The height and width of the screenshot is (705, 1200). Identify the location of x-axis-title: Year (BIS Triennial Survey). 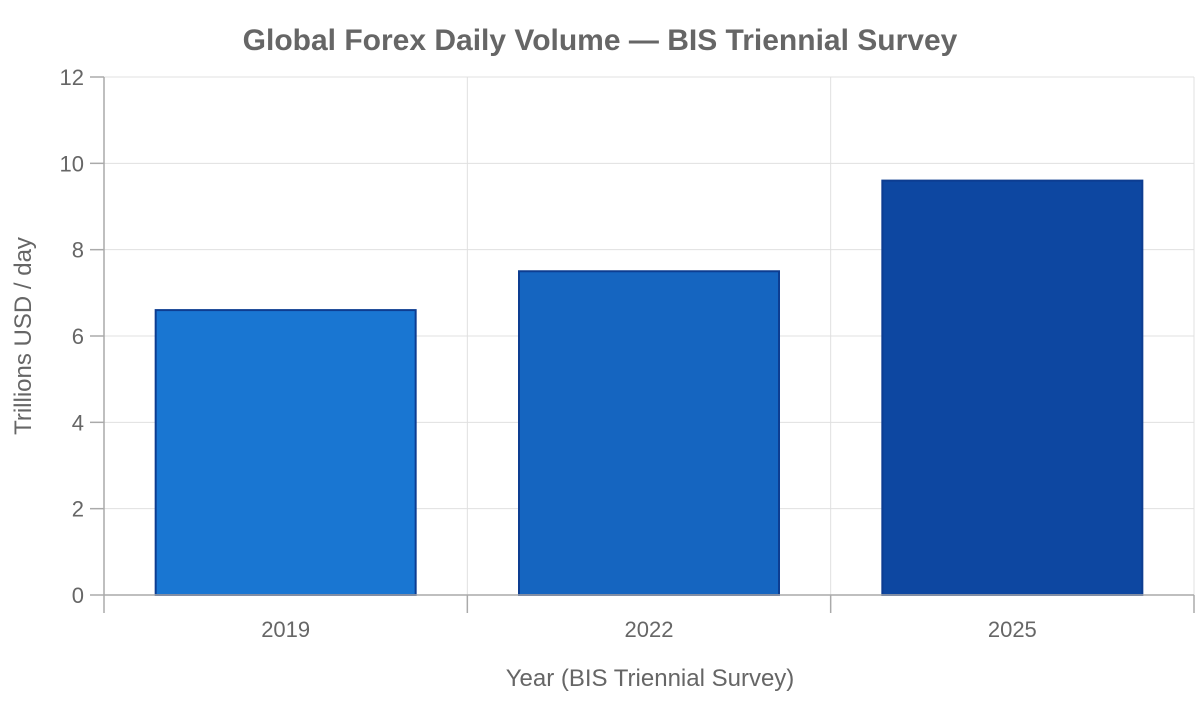
(650, 678).